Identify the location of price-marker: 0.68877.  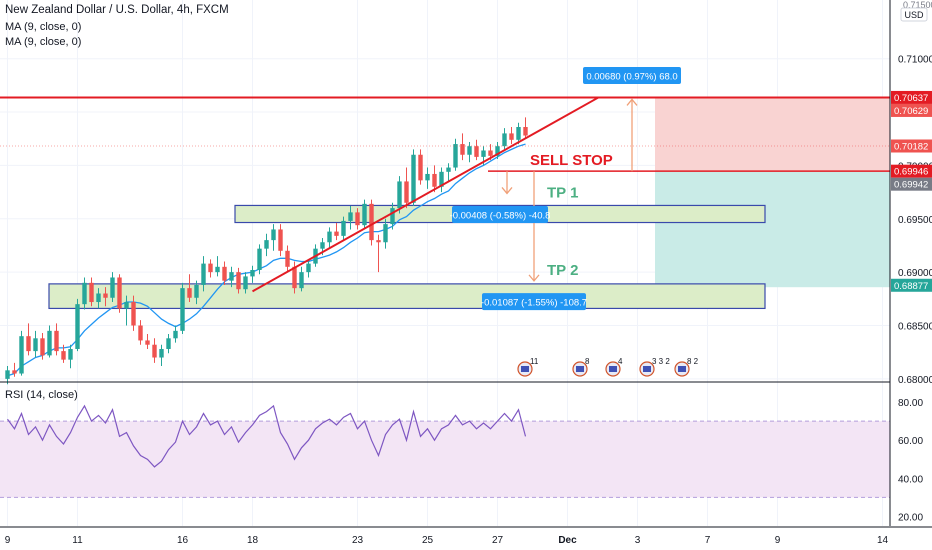
(911, 285).